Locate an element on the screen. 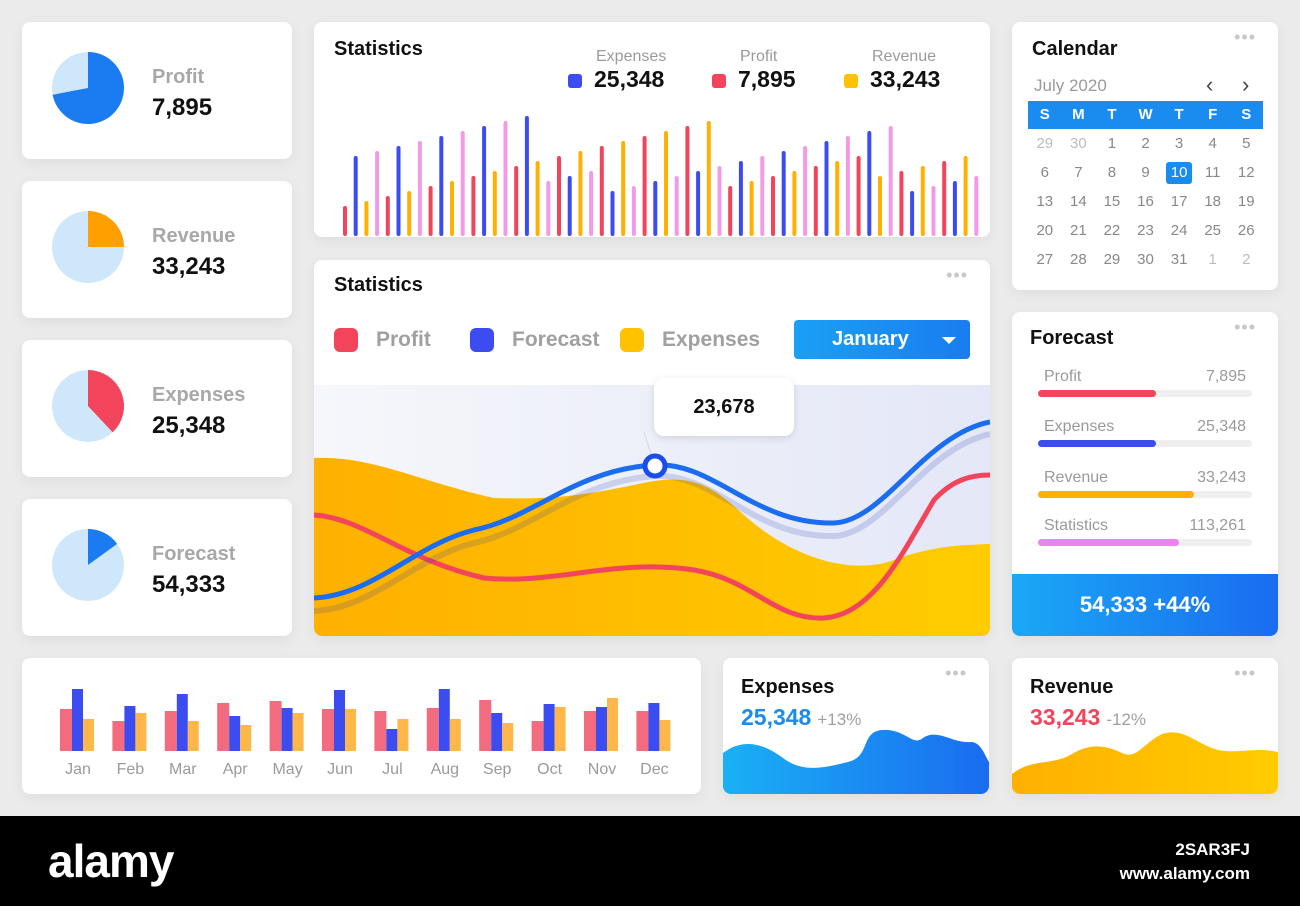 Image resolution: width=1300 pixels, height=906 pixels. month-label: Mar is located at coordinates (183, 769).